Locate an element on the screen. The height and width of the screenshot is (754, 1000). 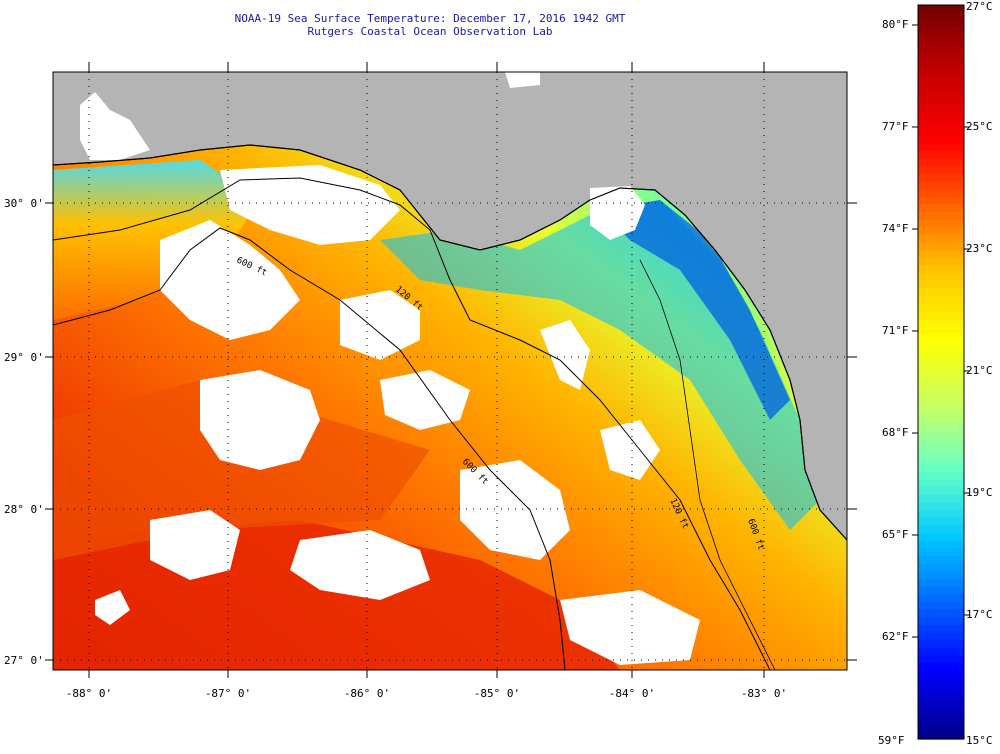
longitude-label: -85° 0' is located at coordinates (497, 693).